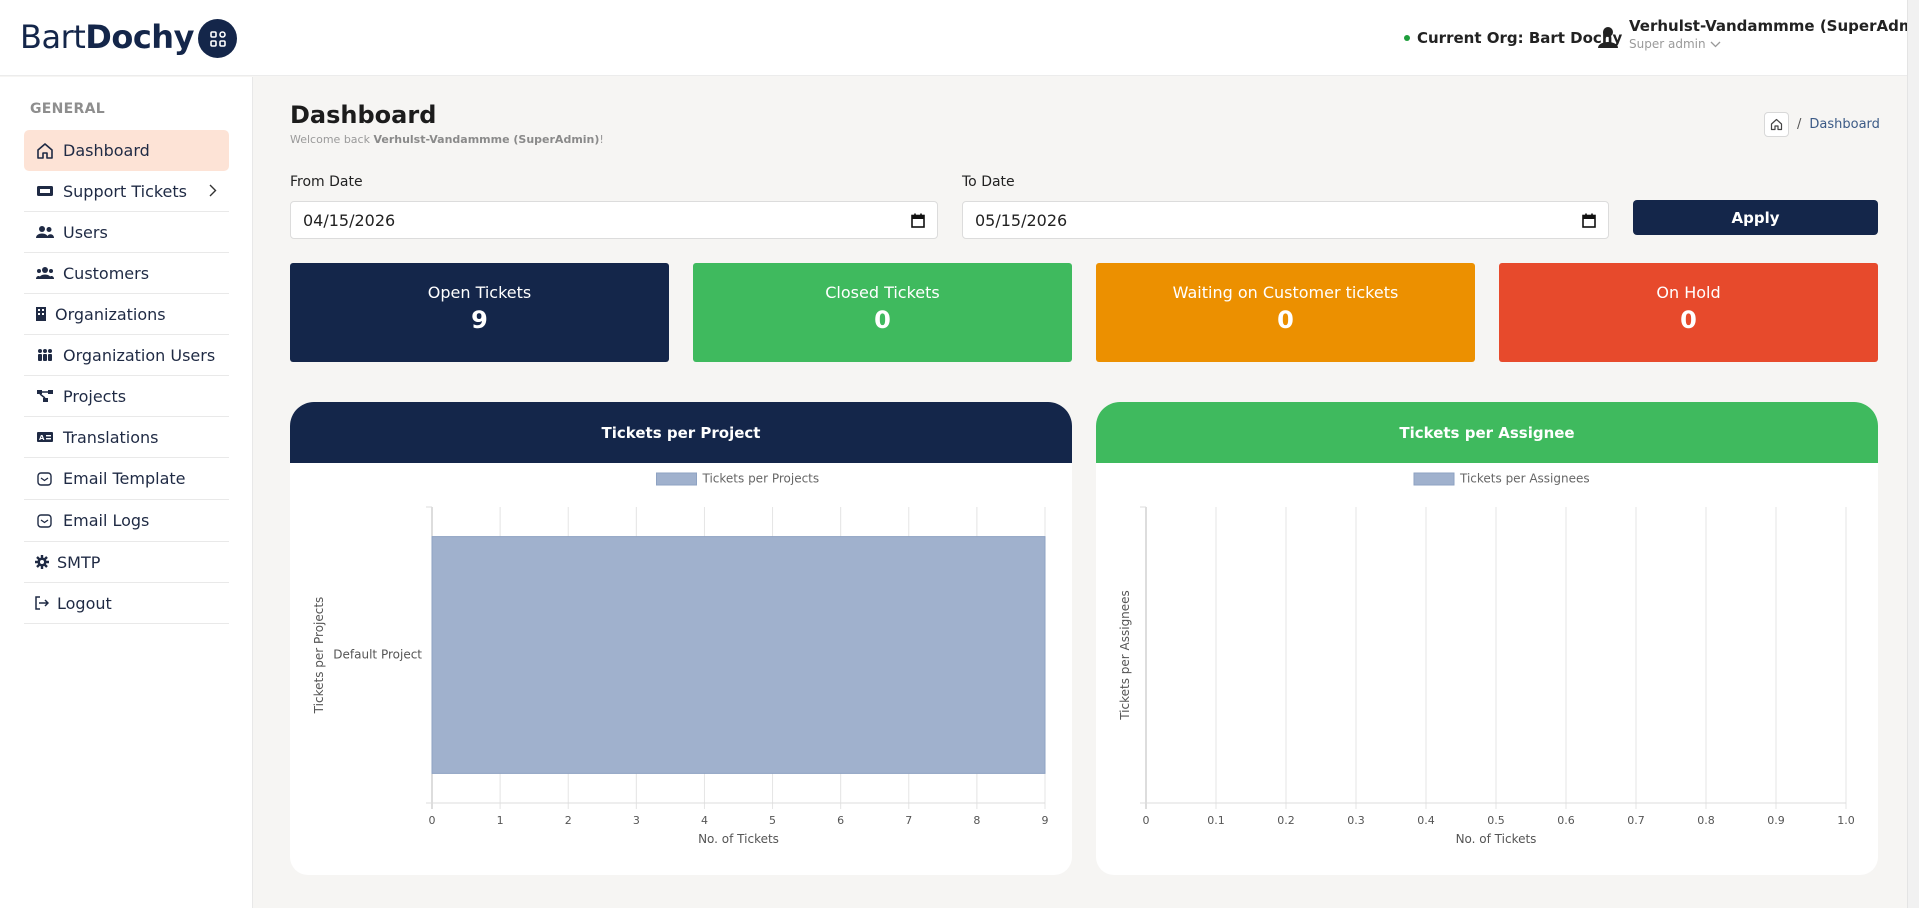 This screenshot has width=1919, height=908. I want to click on x-tick-label: 0.4, so click(1426, 820).